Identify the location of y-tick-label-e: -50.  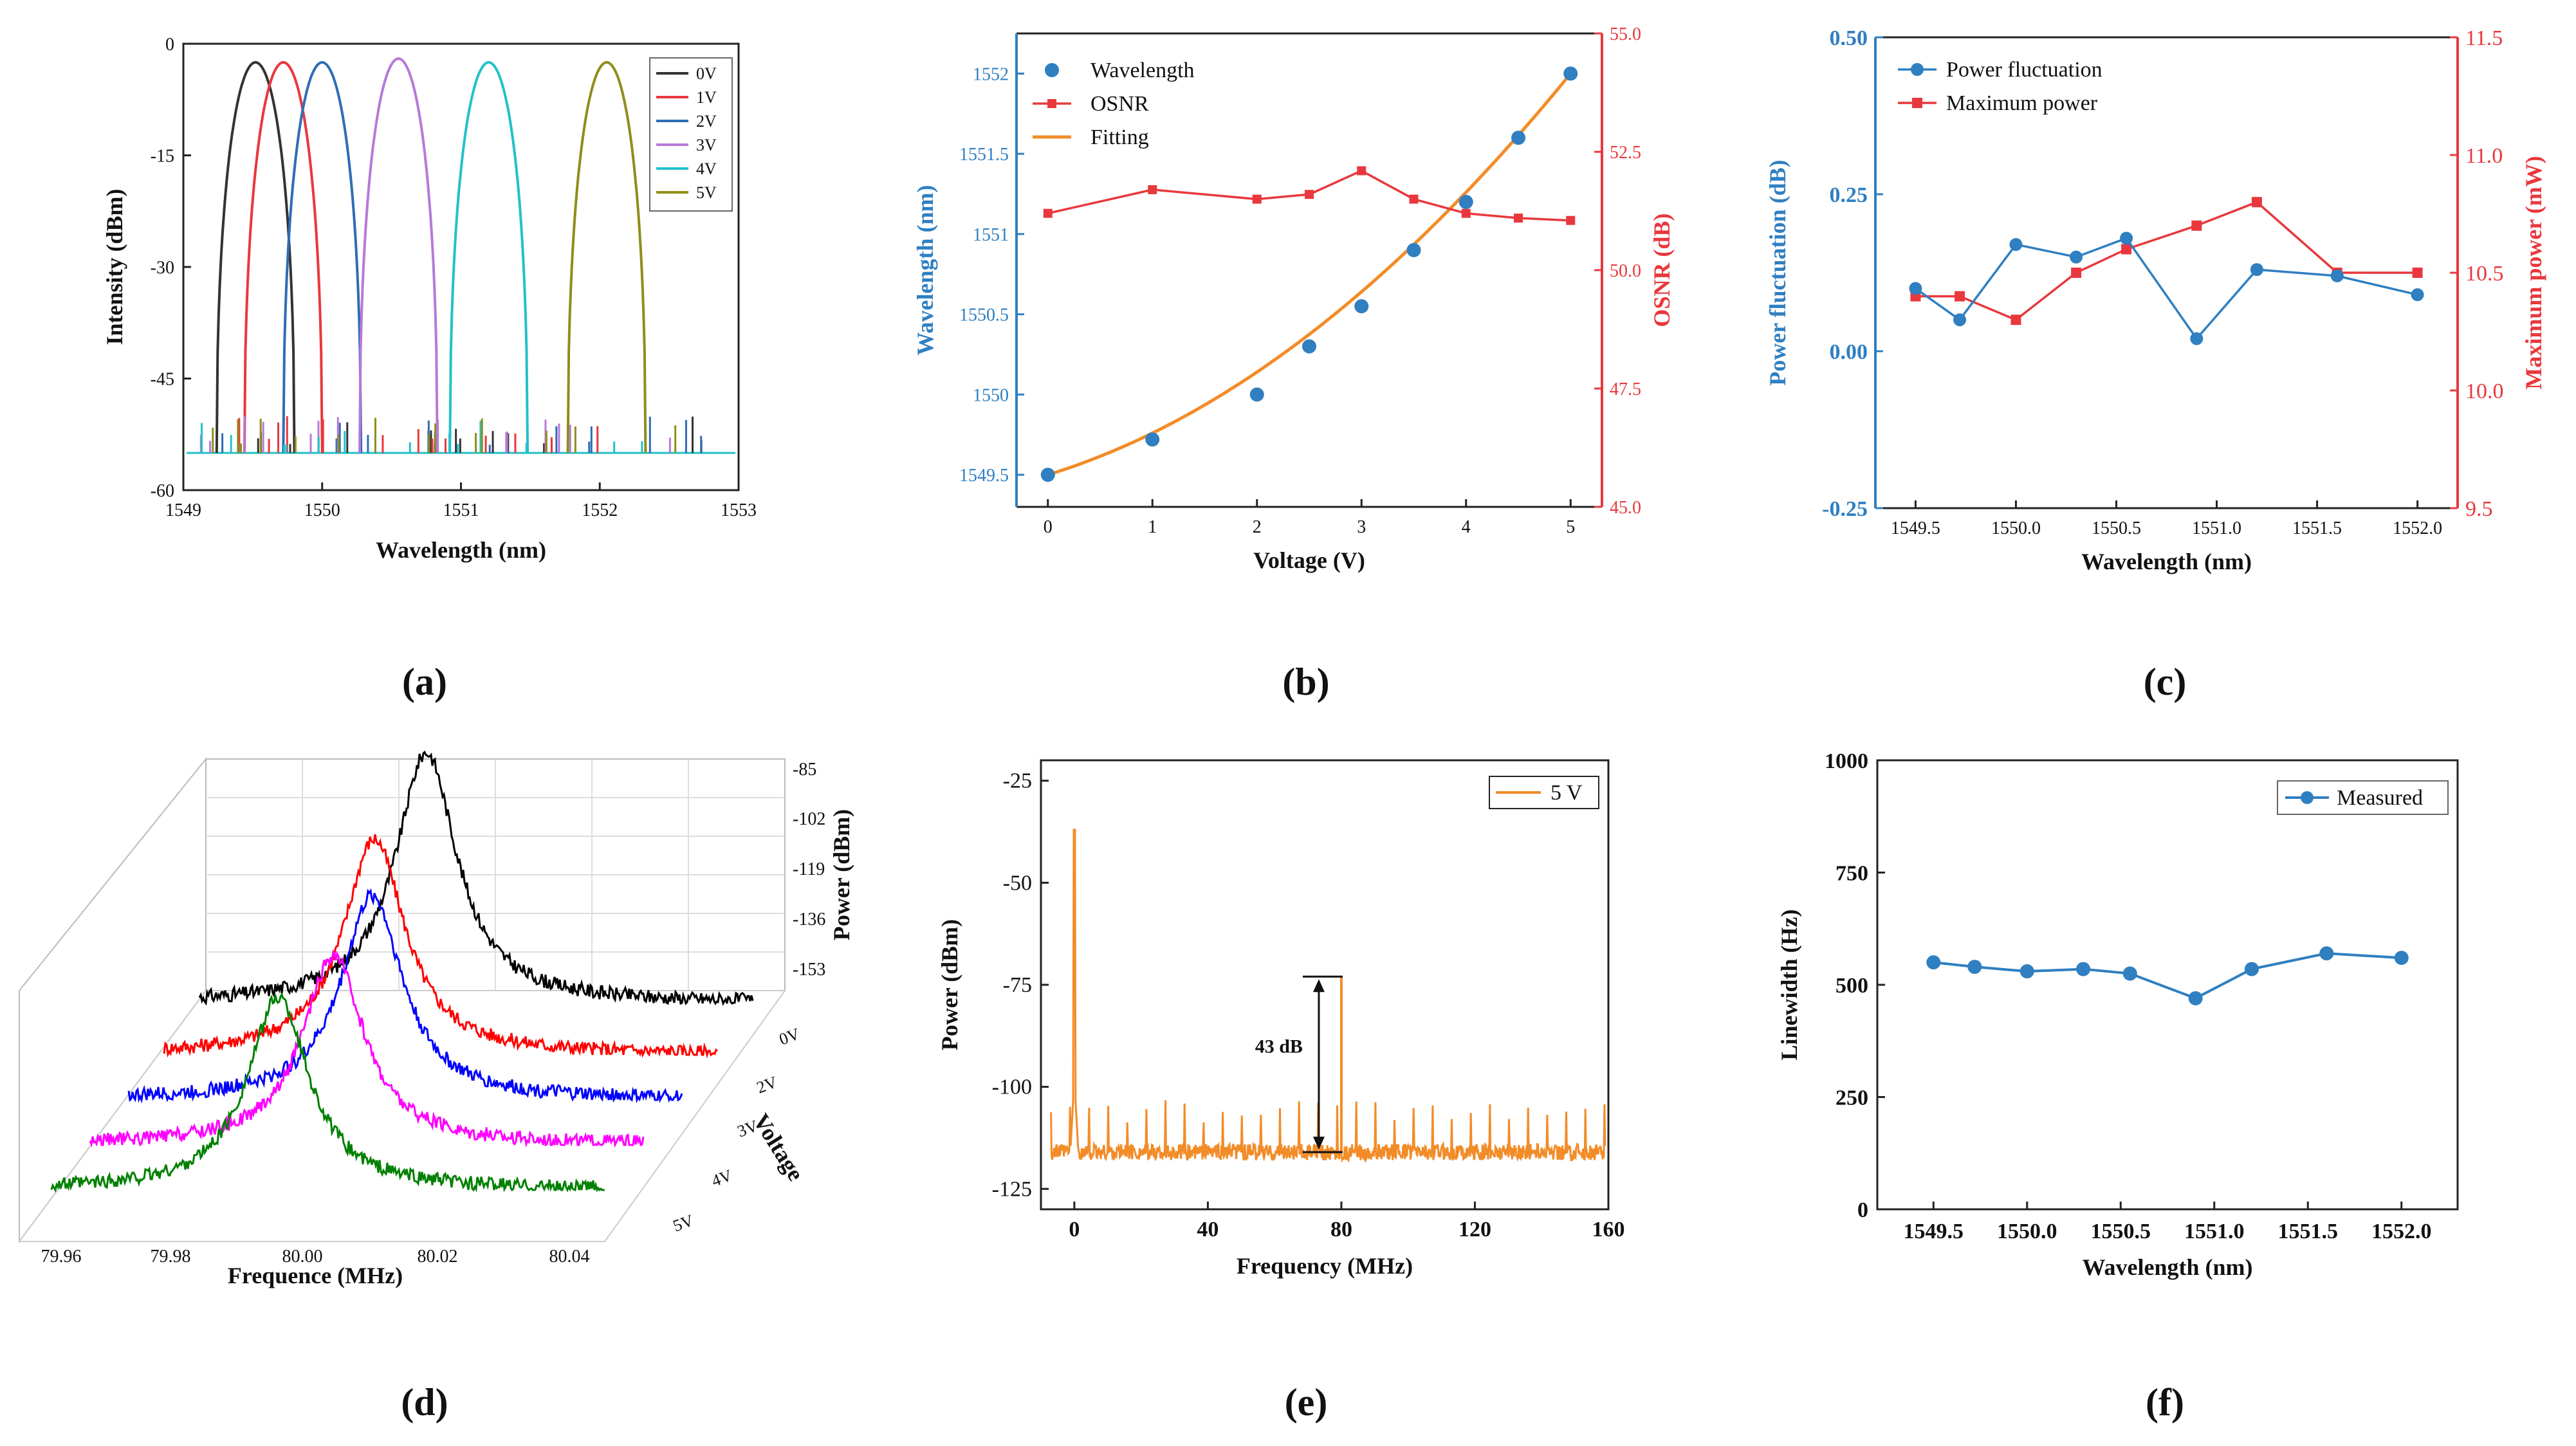
(1017, 883).